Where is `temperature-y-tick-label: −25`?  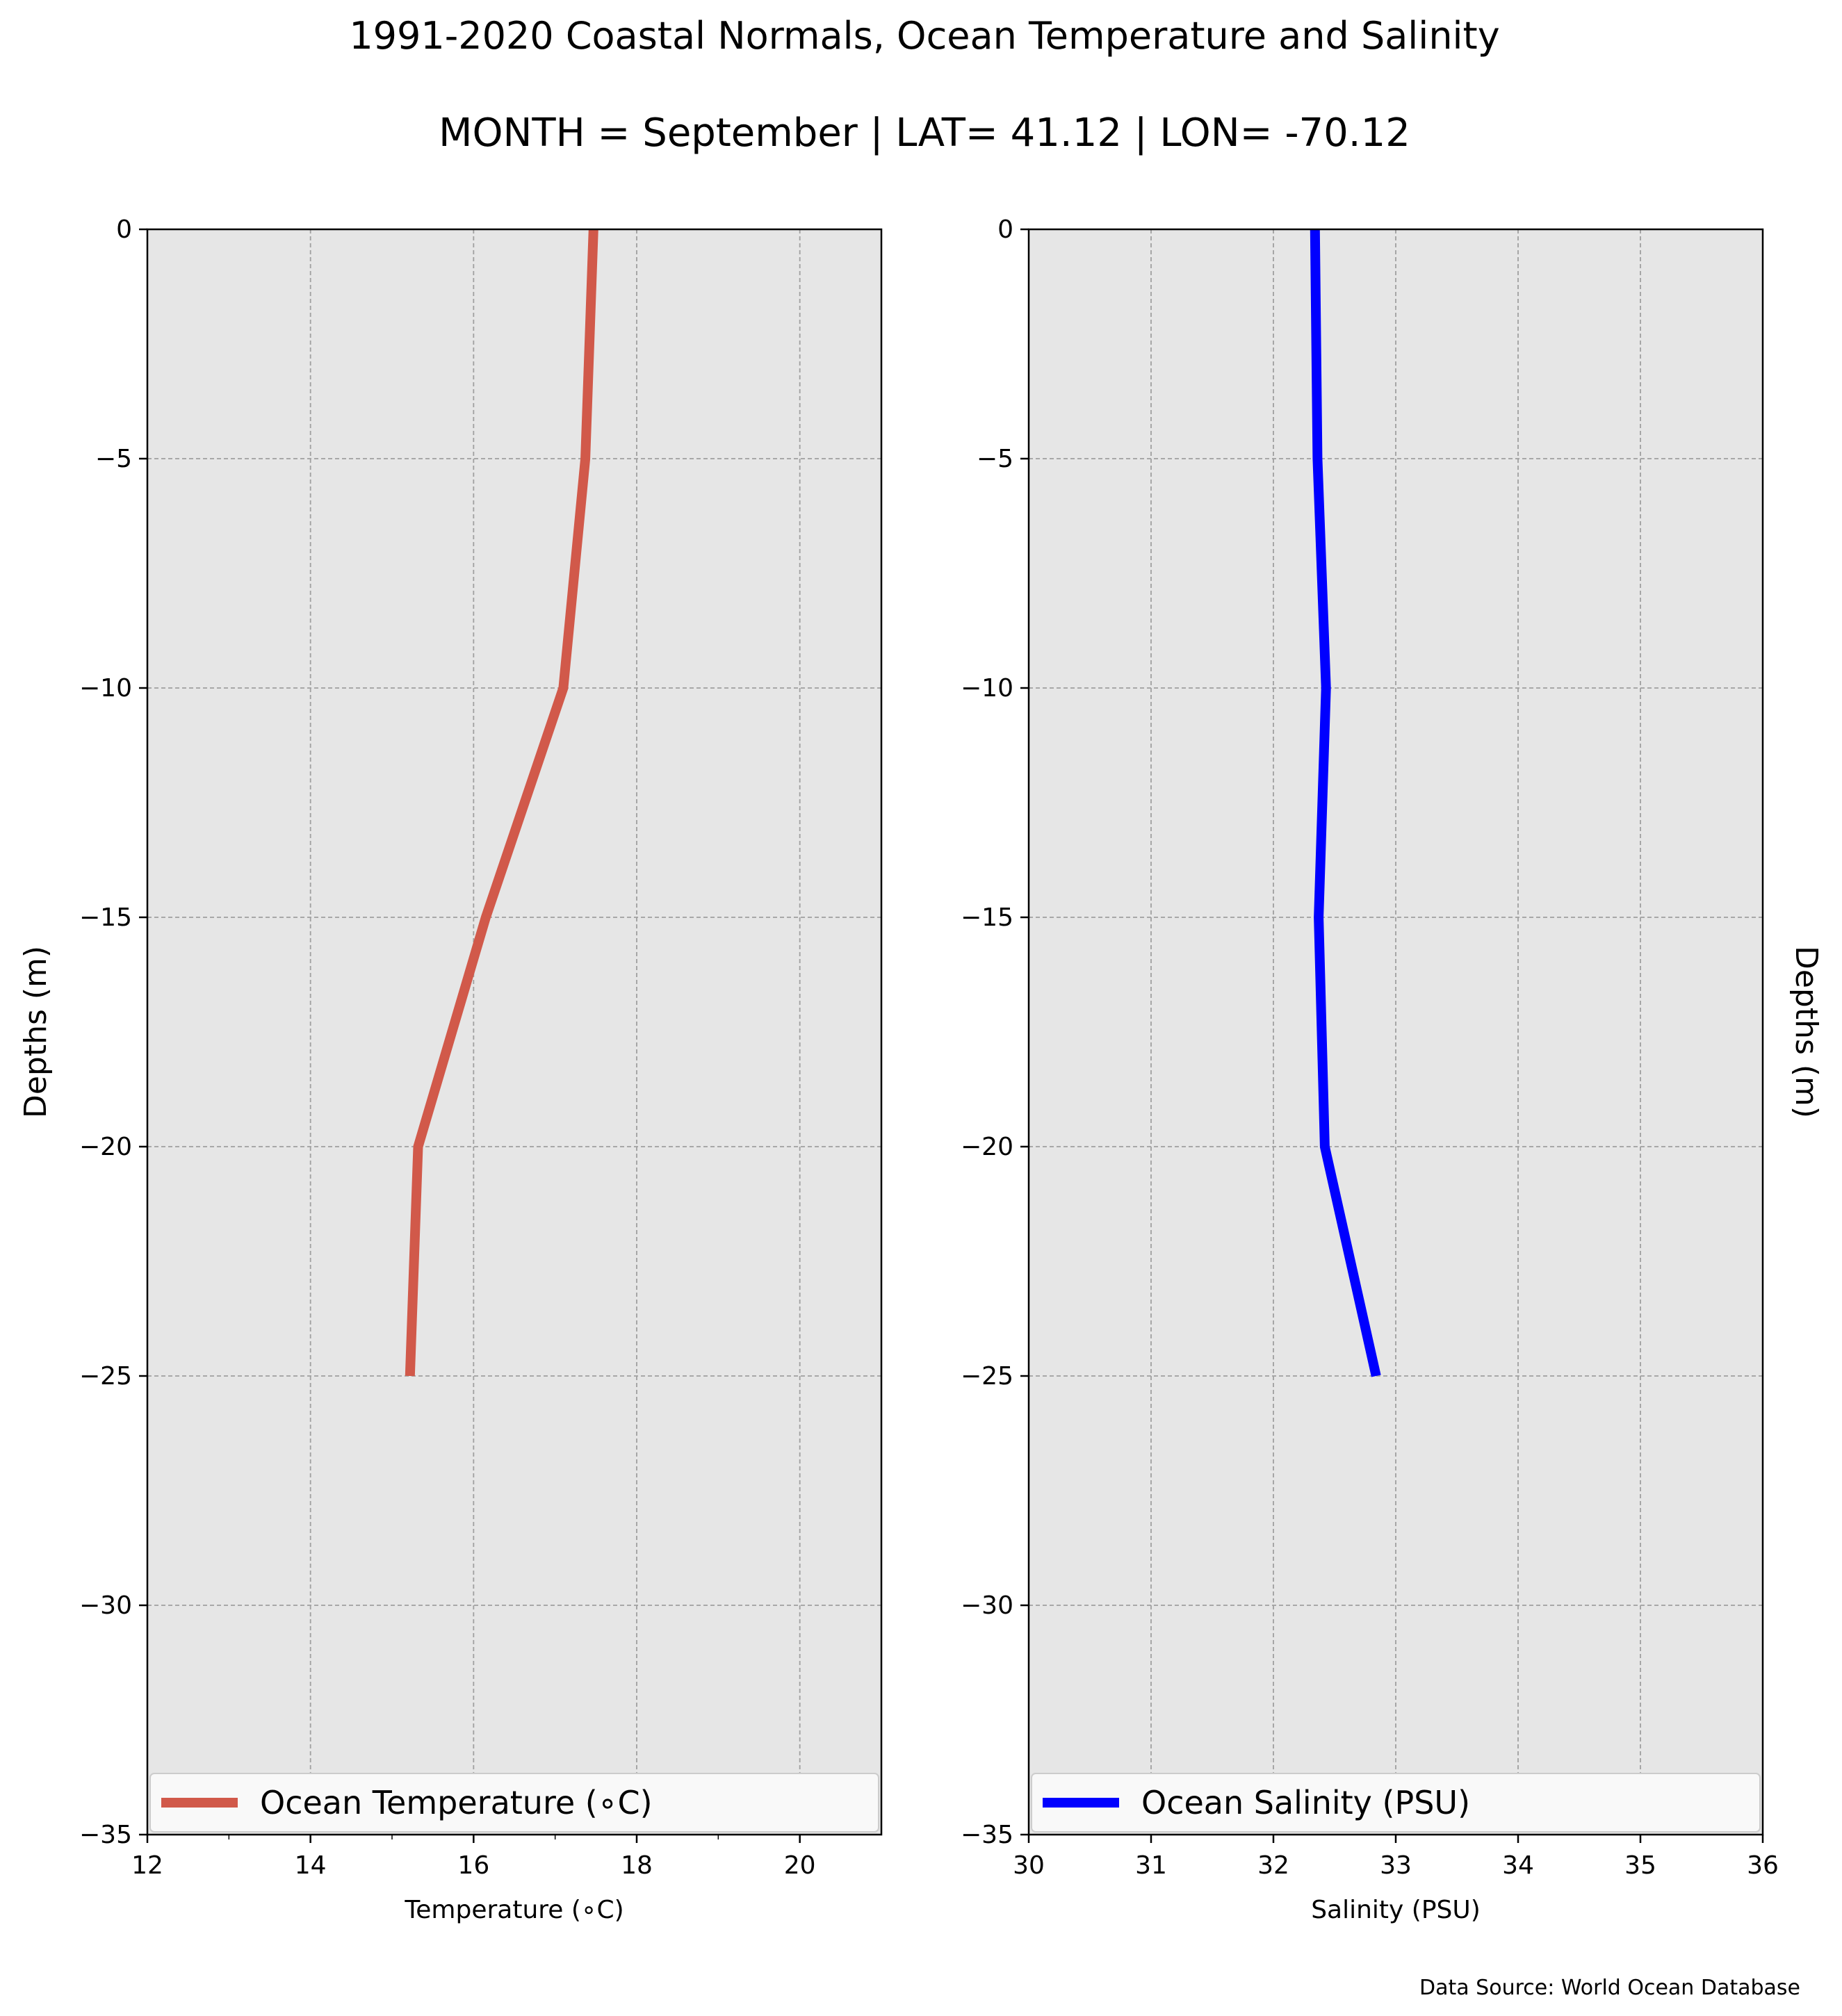 temperature-y-tick-label: −25 is located at coordinates (105, 1377).